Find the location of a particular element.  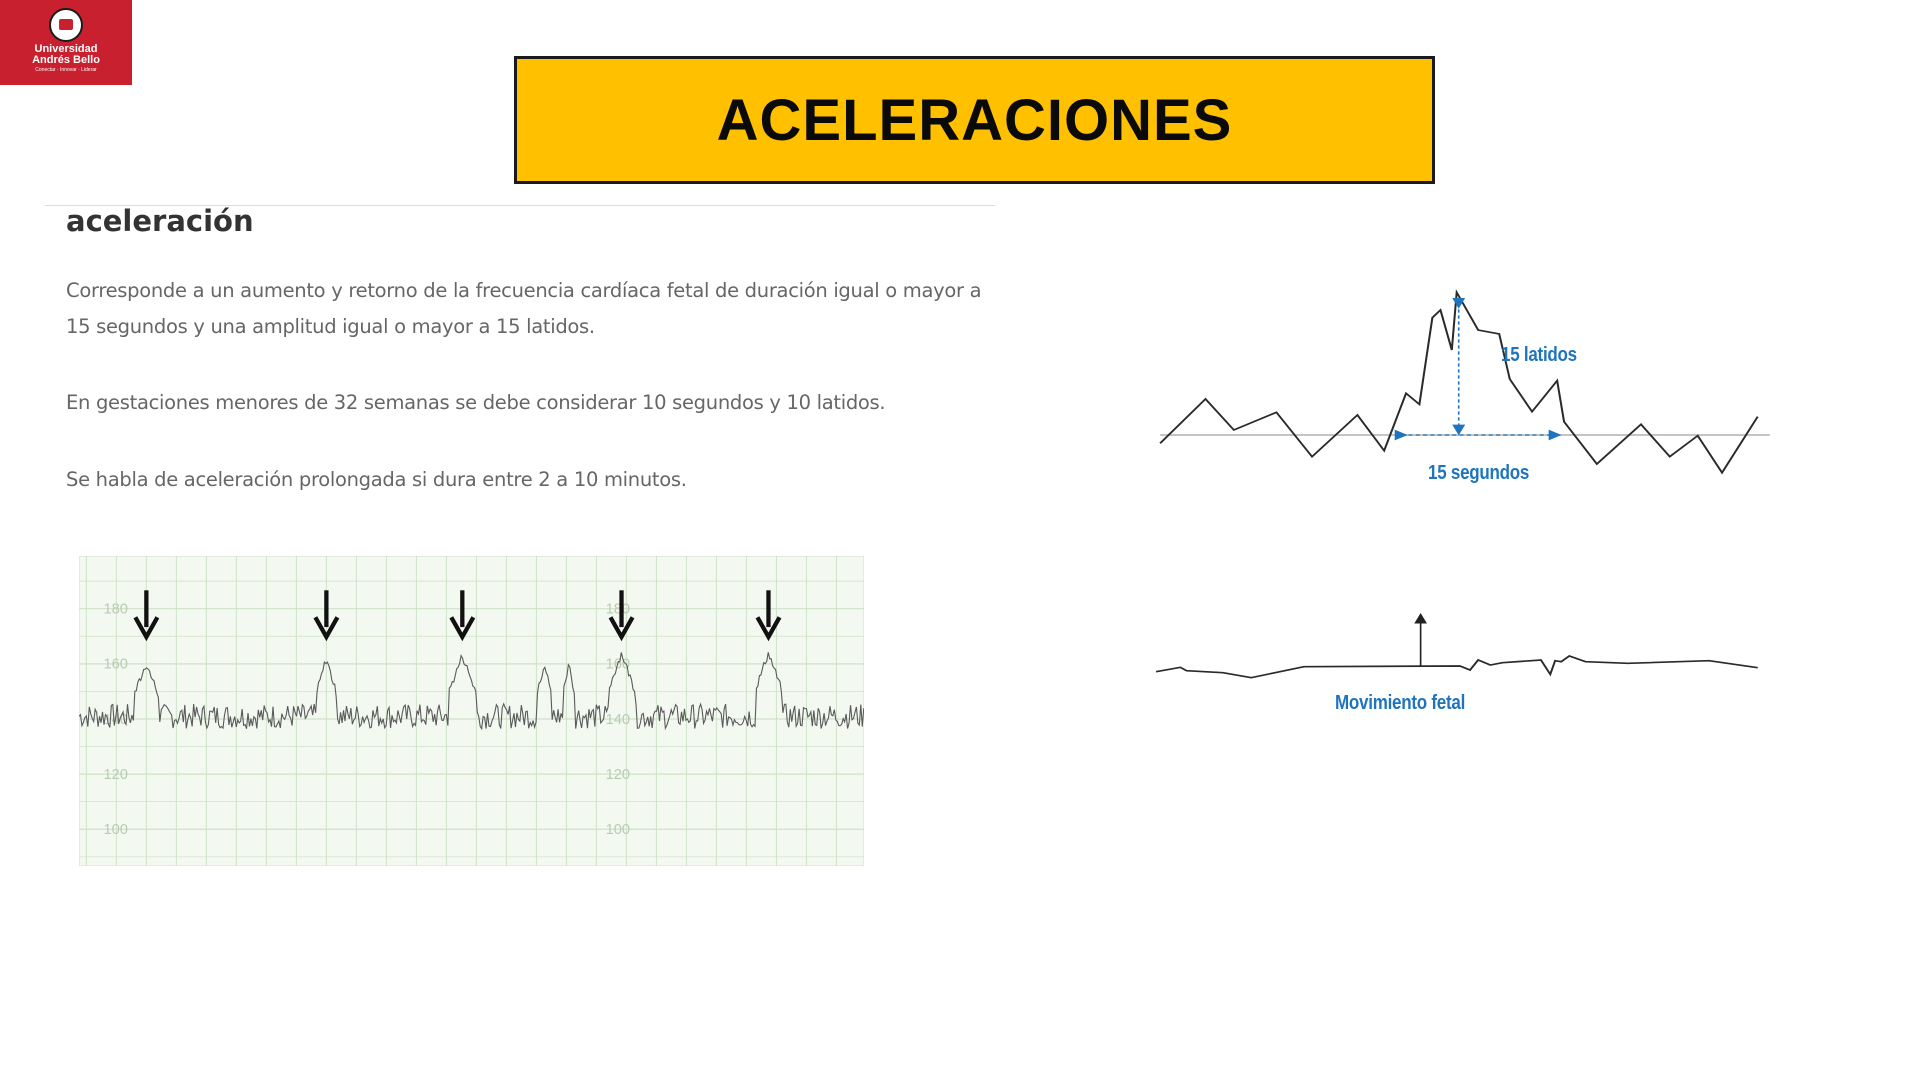

fhr-acceleration-trace is located at coordinates (1459, 382).